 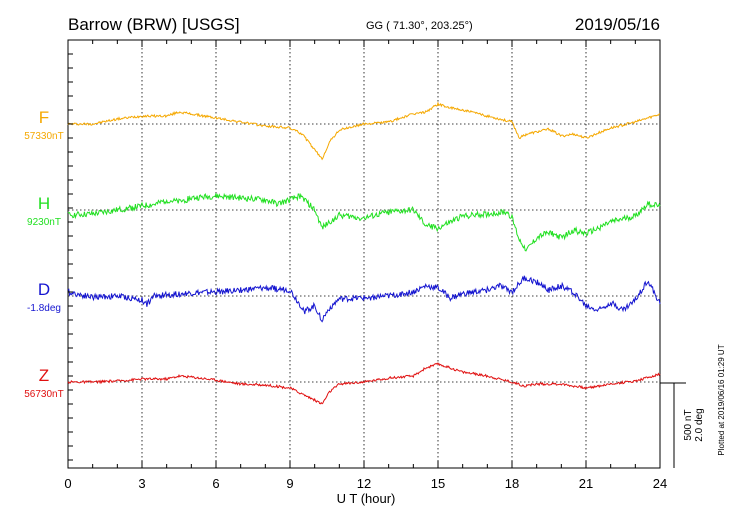 I want to click on series-name-D: D, so click(x=44, y=289).